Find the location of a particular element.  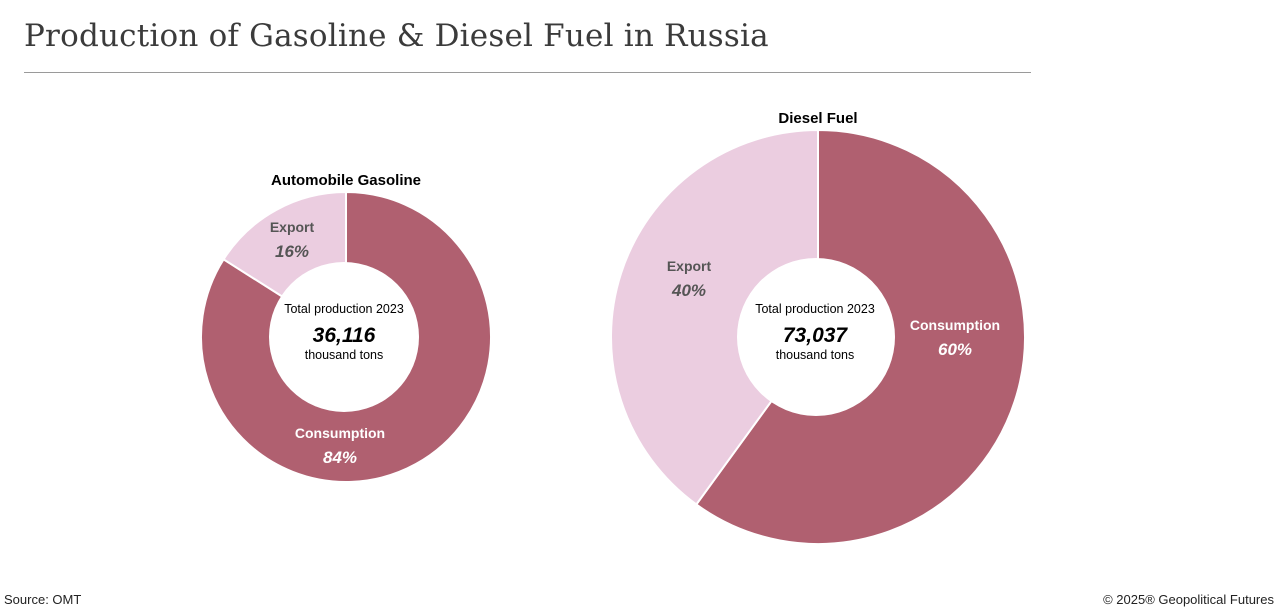

diesel-export-label: Export is located at coordinates (689, 266).